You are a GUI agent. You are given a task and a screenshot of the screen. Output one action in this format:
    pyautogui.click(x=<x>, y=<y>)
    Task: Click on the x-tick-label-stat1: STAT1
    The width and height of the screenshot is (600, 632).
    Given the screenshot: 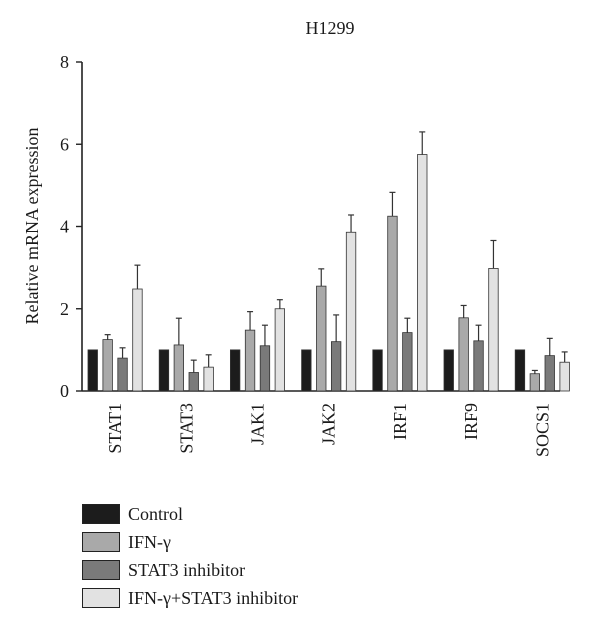 What is the action you would take?
    pyautogui.click(x=115, y=428)
    